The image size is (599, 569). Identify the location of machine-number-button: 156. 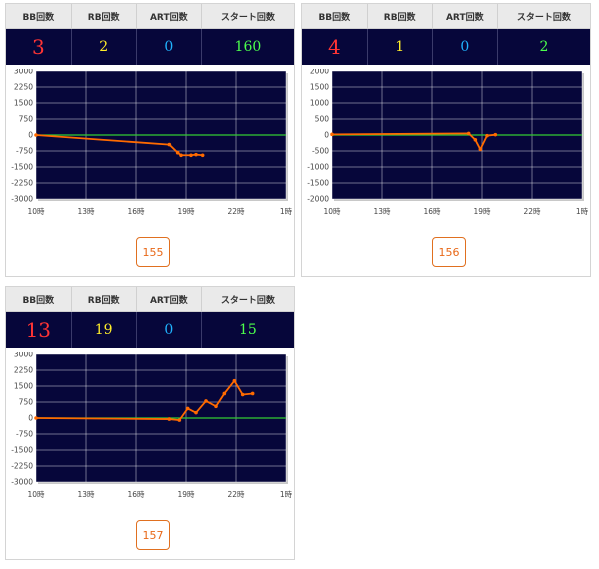
(449, 252).